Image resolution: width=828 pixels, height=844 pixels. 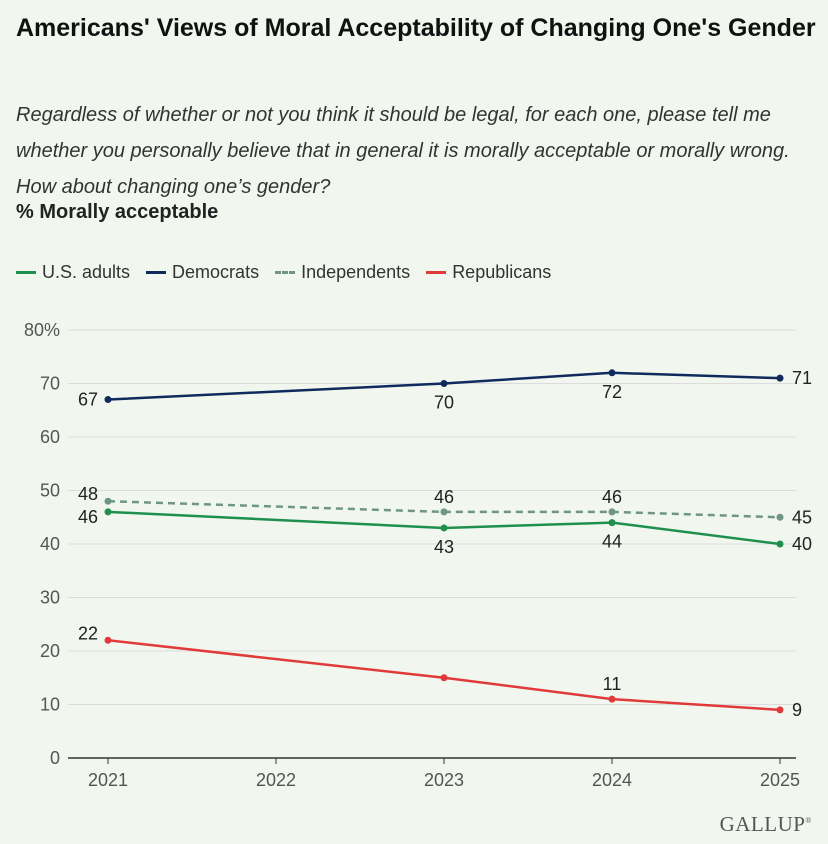 What do you see at coordinates (780, 544) in the screenshot?
I see `data-point-us-adults-2025` at bounding box center [780, 544].